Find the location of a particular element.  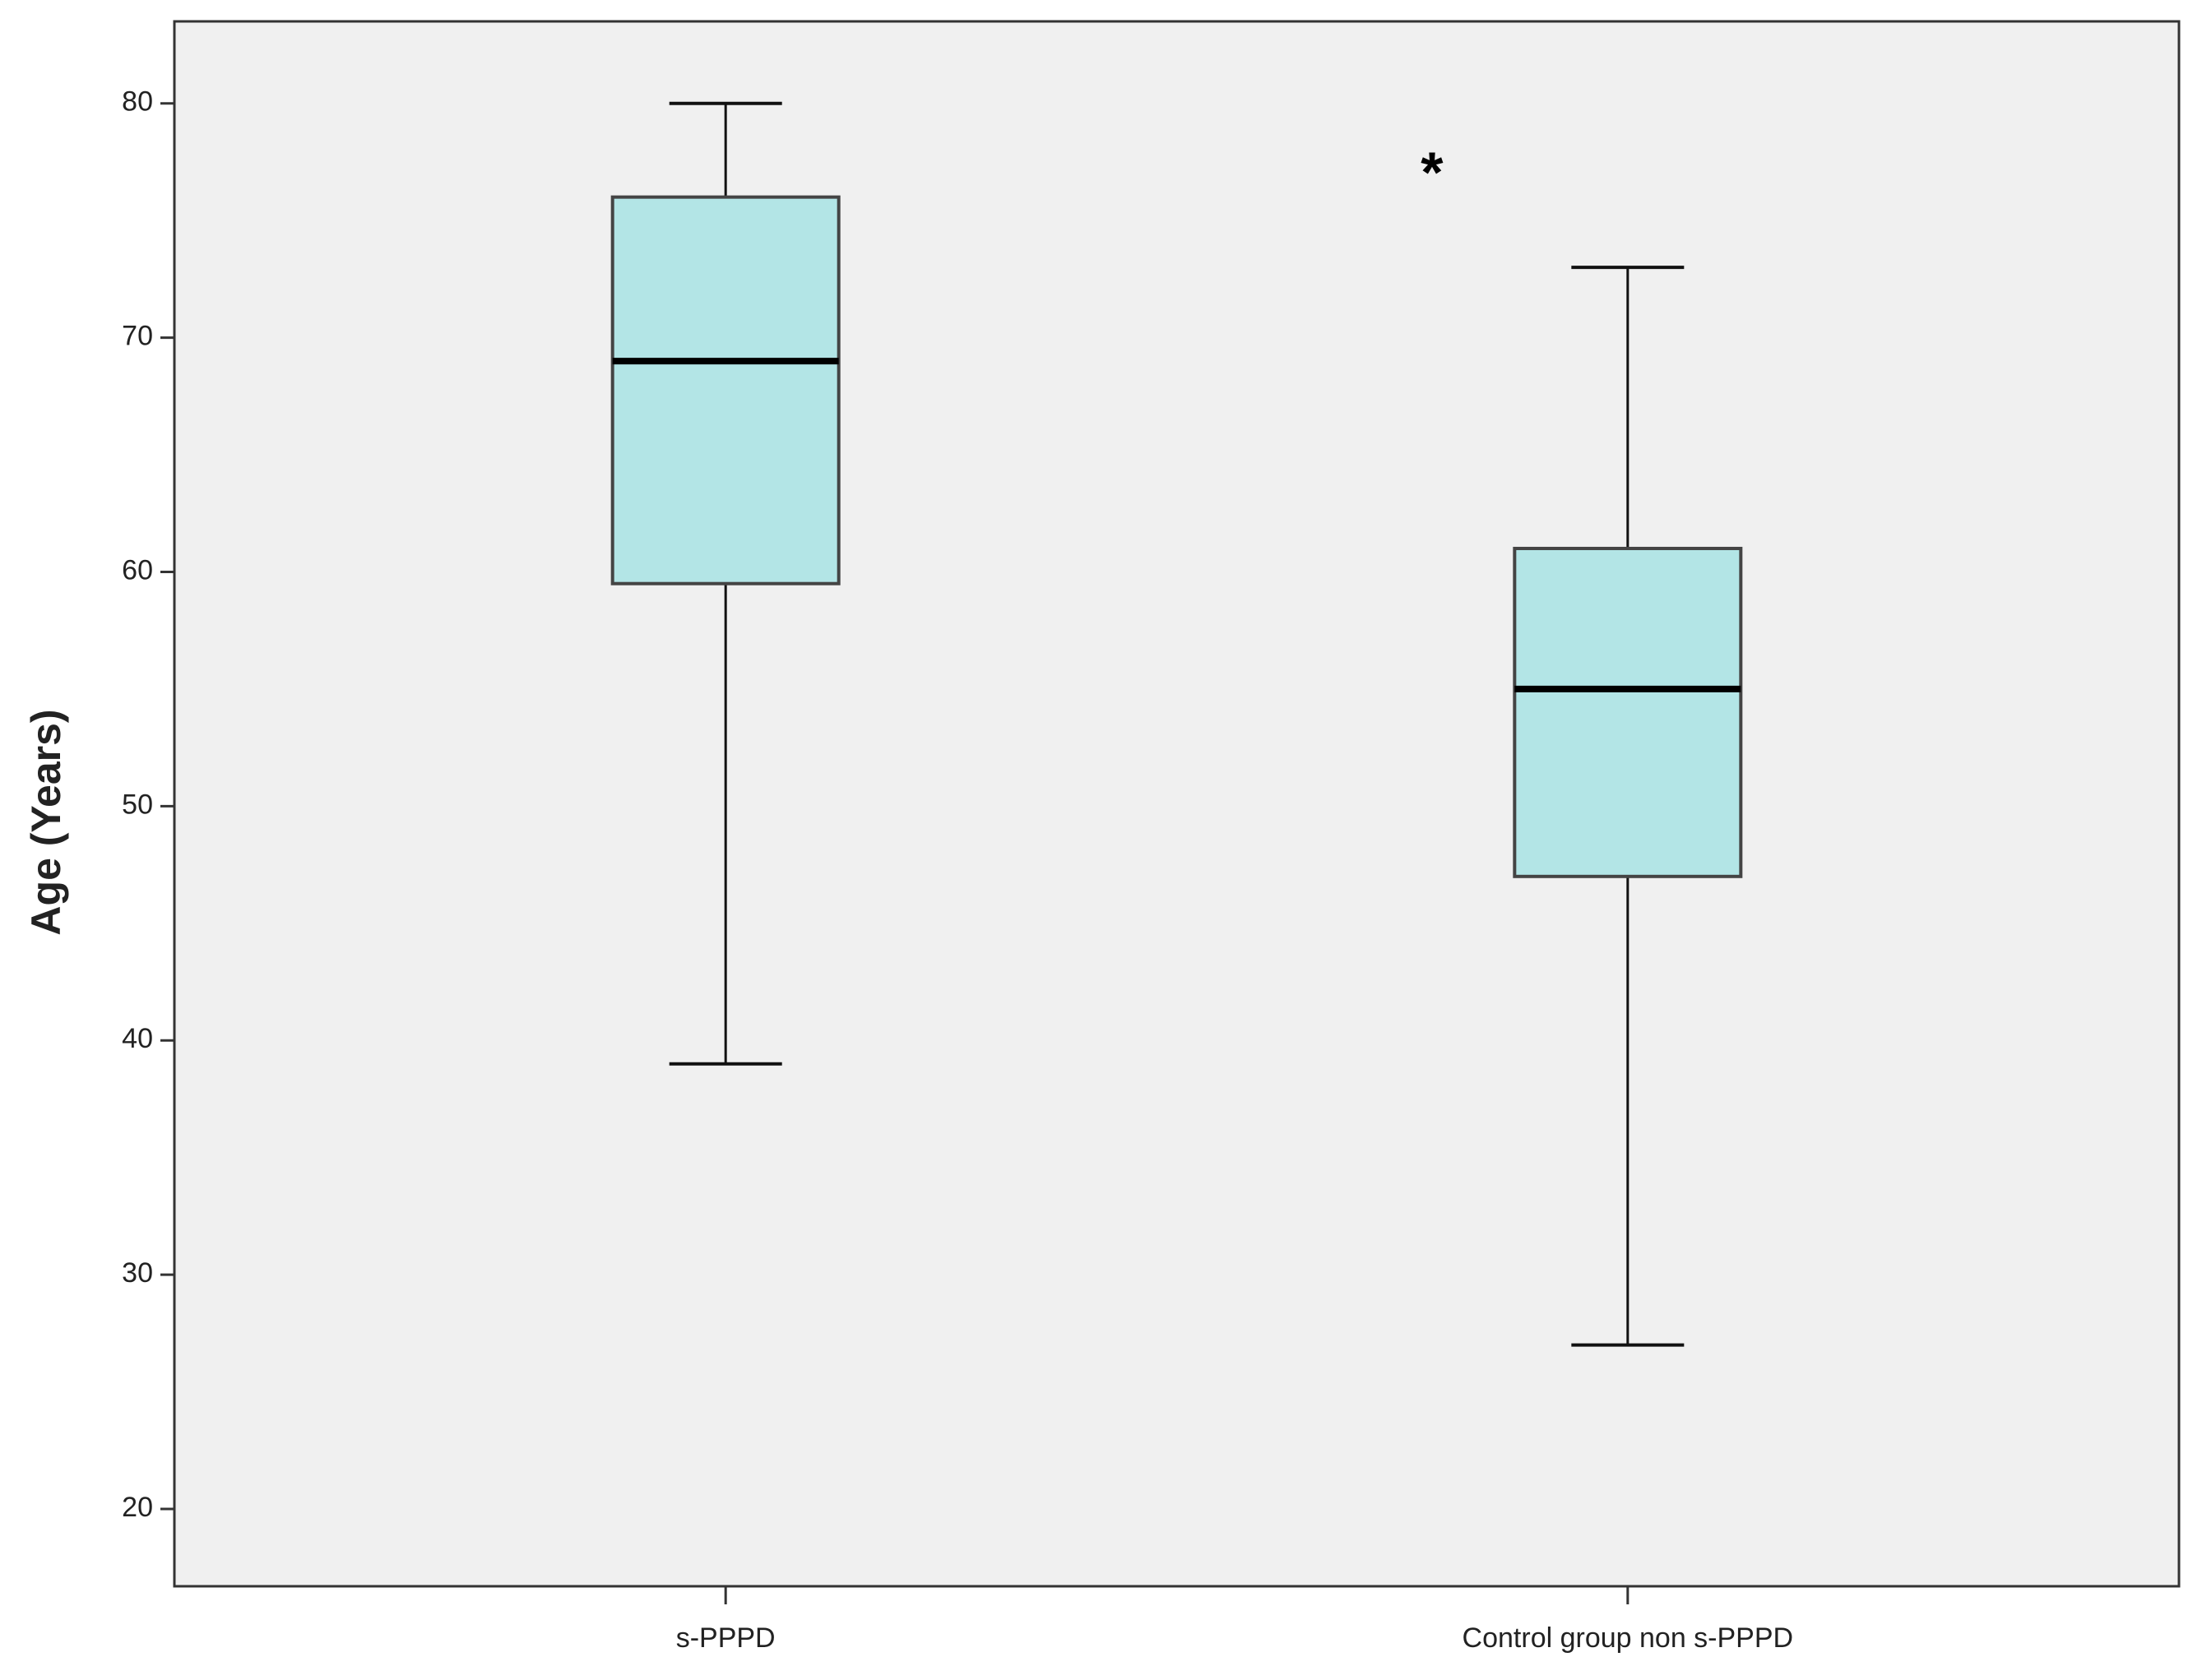

y-tick-label: 30 is located at coordinates (137, 1273).